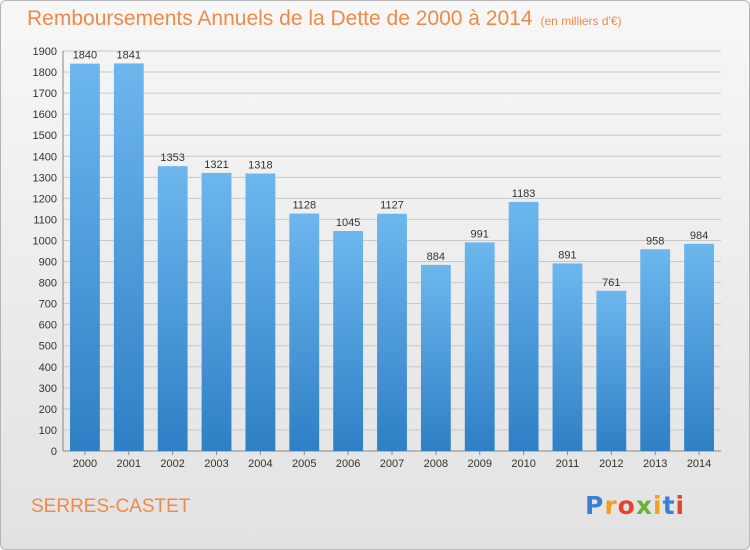 The image size is (750, 550). I want to click on bar-value-label: 1841, so click(129, 55).